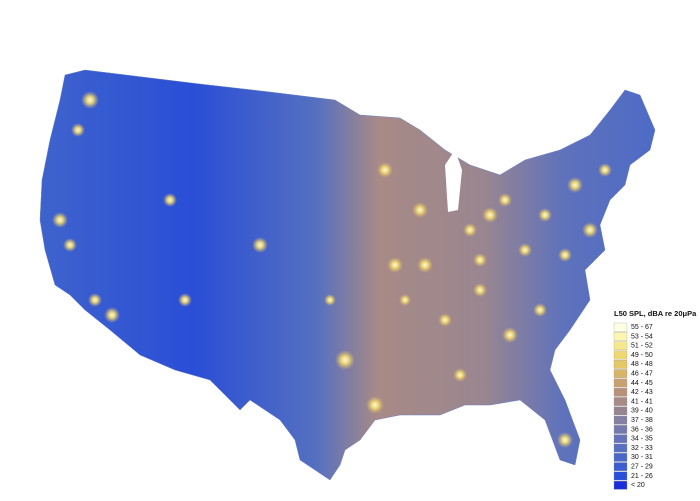 Image resolution: width=700 pixels, height=501 pixels. What do you see at coordinates (642, 476) in the screenshot?
I see `legend-label: 21 - 26` at bounding box center [642, 476].